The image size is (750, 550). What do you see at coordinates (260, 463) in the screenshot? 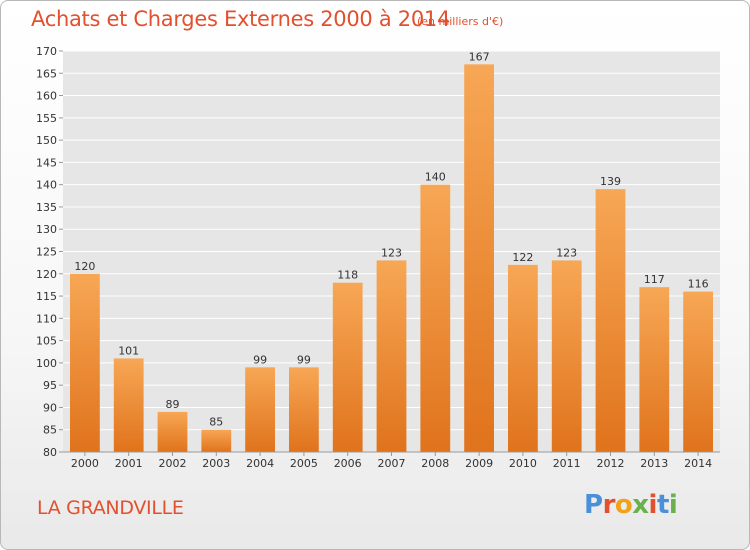
I see `x-tick-label-2004: 2004` at bounding box center [260, 463].